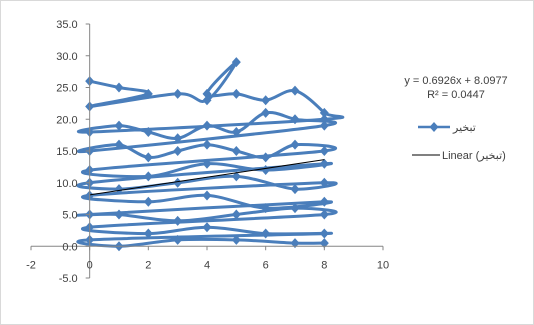 This screenshot has height=325, width=534. Describe the element at coordinates (464, 128) in the screenshot. I see `legend-series-label: تبخير` at that location.